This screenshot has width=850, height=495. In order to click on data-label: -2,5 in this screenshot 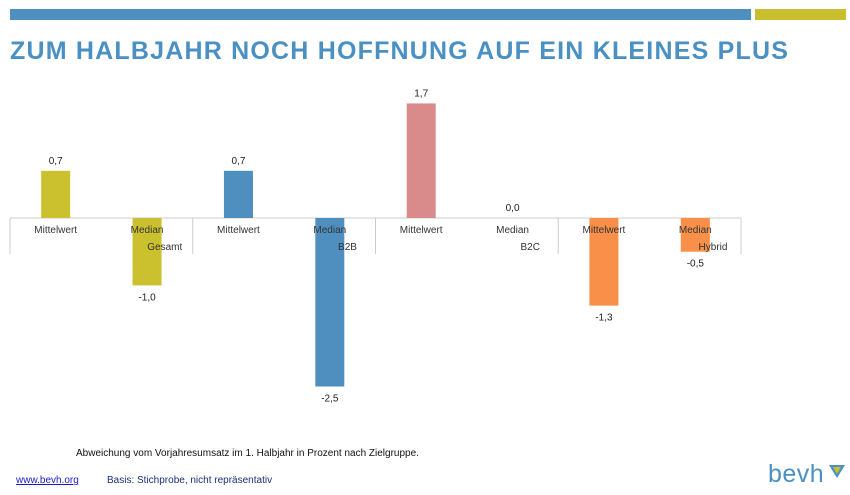, I will do `click(330, 399)`.